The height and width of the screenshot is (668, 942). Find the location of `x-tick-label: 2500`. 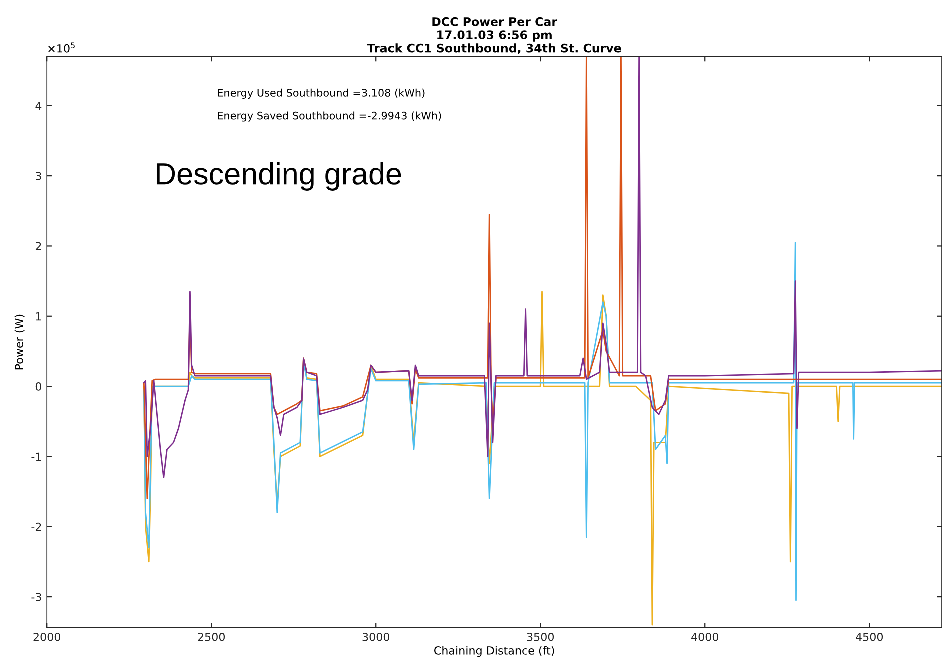

x-tick-label: 2500 is located at coordinates (212, 637).